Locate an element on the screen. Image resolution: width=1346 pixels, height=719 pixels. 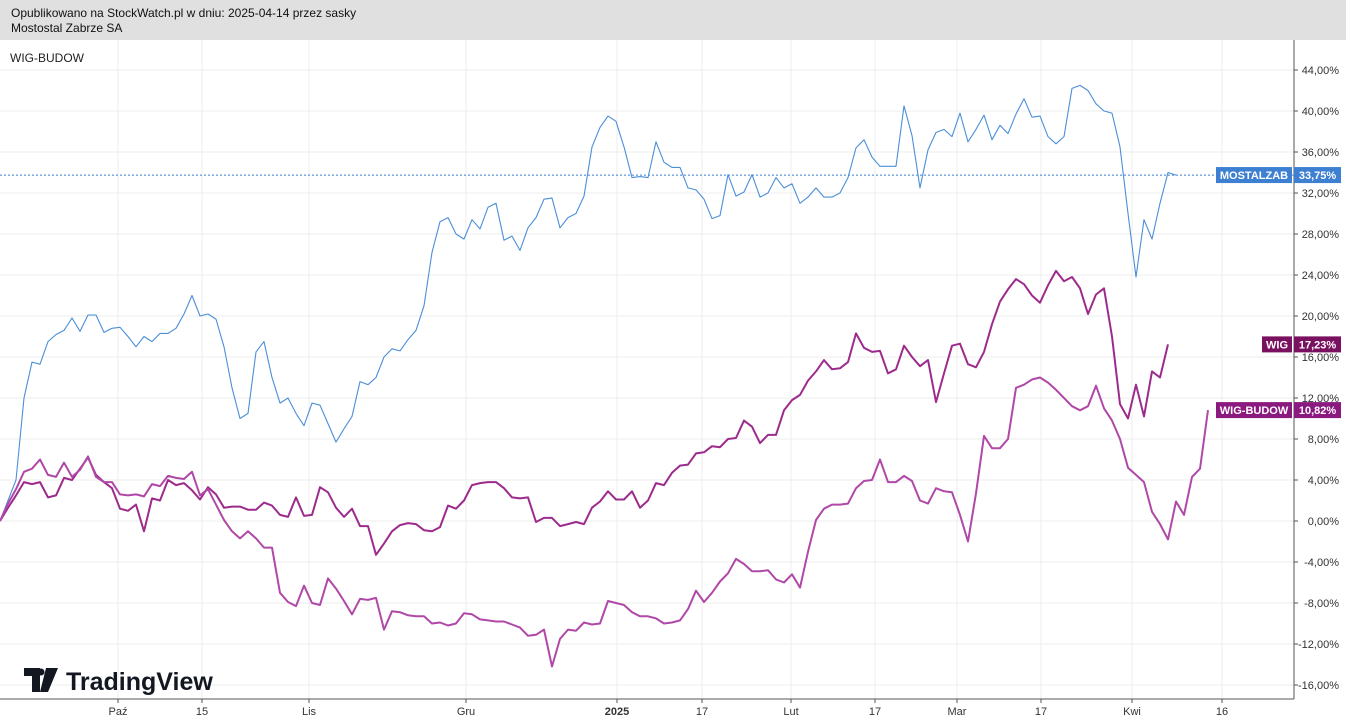
company-name: Mostostal Zabrze SA is located at coordinates (67, 28).